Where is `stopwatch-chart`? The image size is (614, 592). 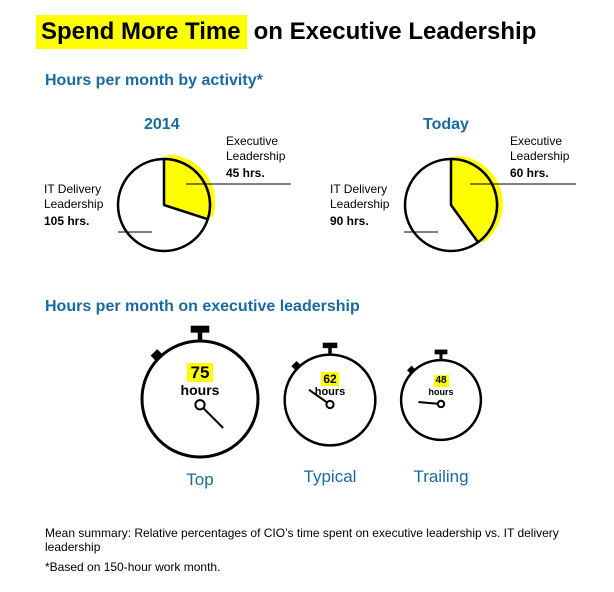 stopwatch-chart is located at coordinates (311, 392).